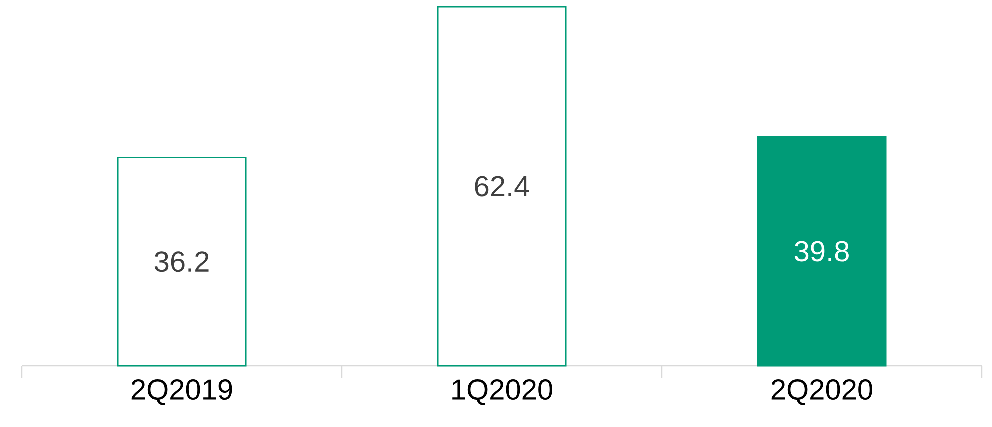  Describe the element at coordinates (502, 186) in the screenshot. I see `data-label: 62.4` at that location.